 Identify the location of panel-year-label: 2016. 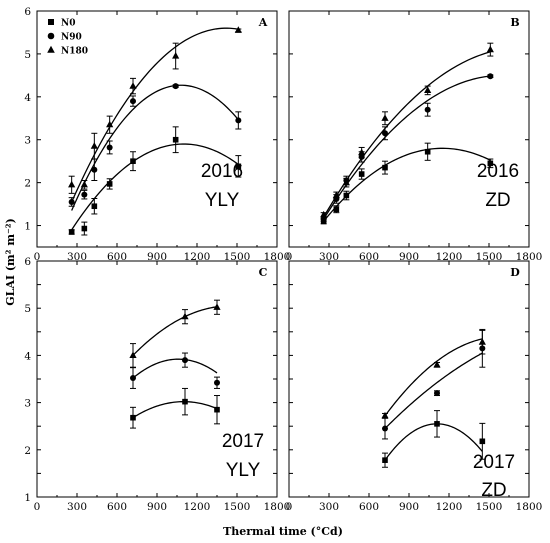
(222, 171).